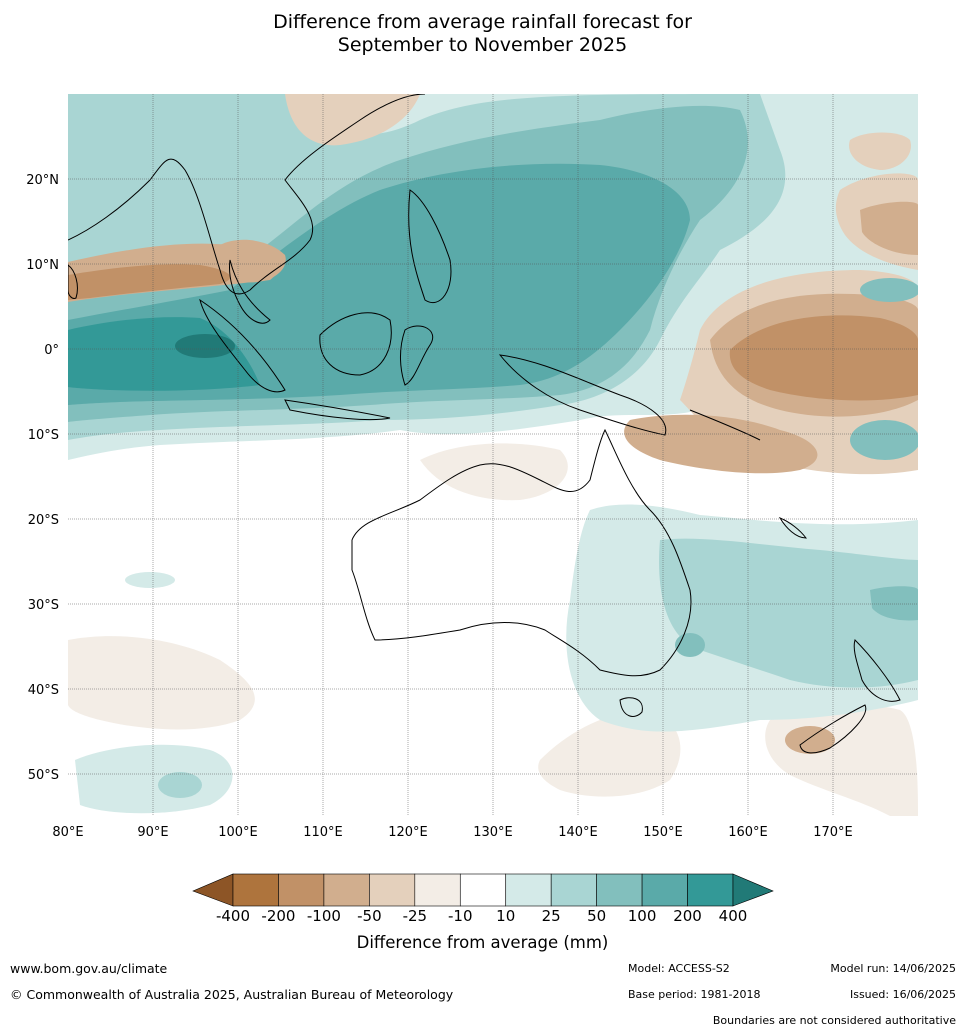 This screenshot has height=1035, width=965. I want to click on wet-region-south-indian, so click(150, 580).